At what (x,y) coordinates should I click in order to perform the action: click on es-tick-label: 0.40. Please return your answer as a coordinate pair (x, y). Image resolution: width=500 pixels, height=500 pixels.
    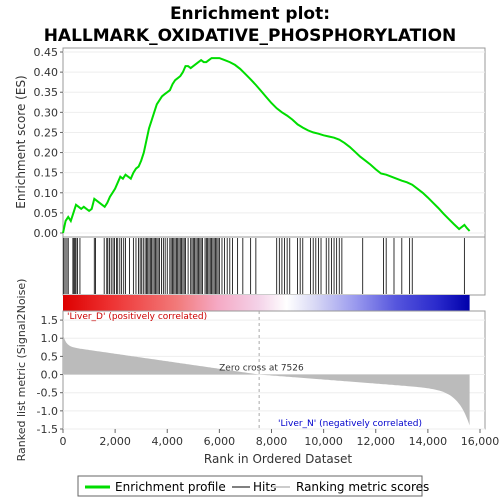
    Looking at the image, I should click on (46, 72).